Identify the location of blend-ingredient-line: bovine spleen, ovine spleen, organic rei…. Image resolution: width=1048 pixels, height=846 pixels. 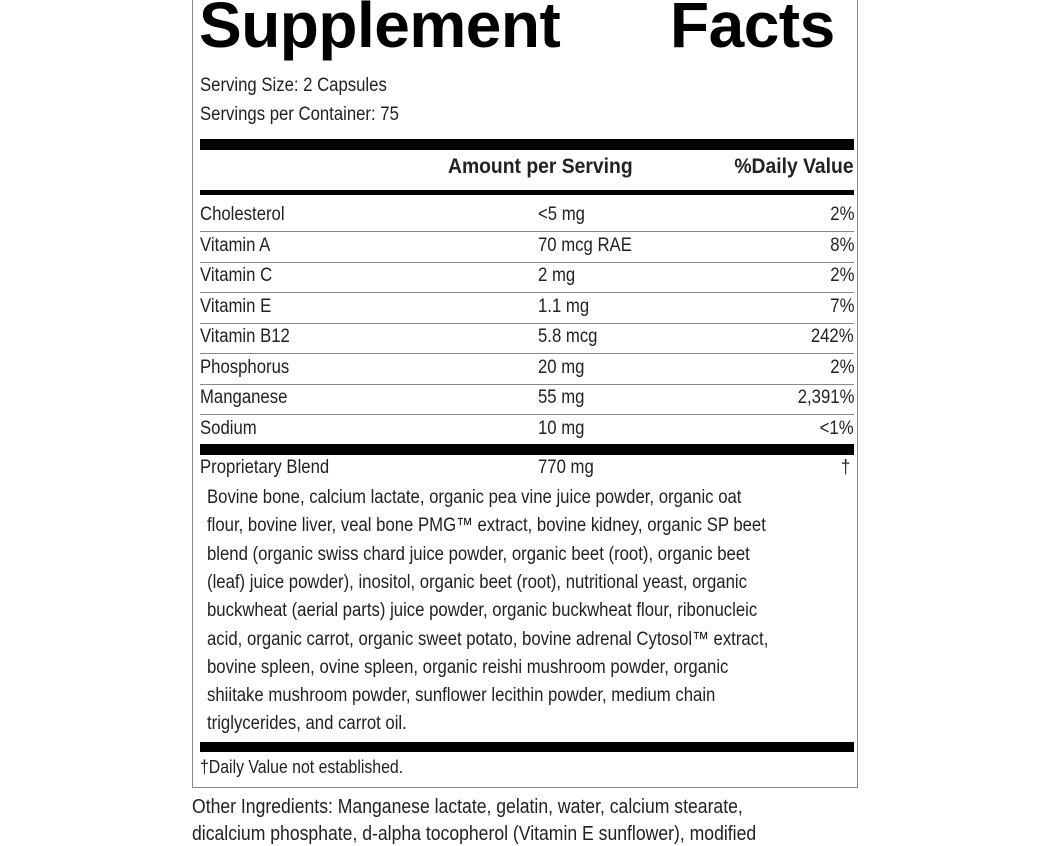
(468, 667).